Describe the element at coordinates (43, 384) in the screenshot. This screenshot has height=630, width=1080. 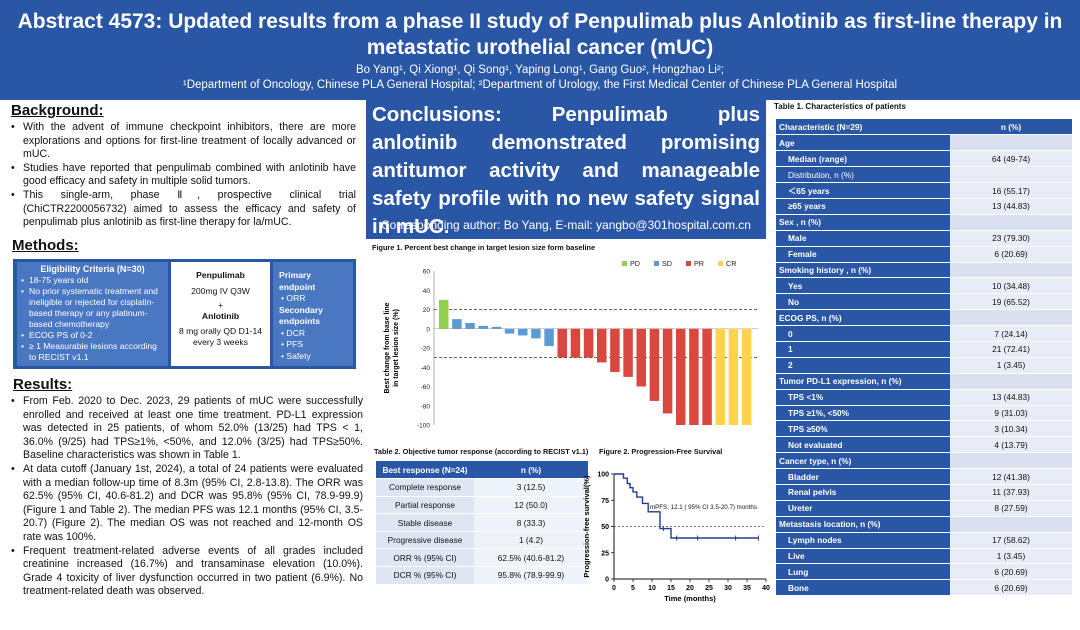
I see `results-heading: Results:` at that location.